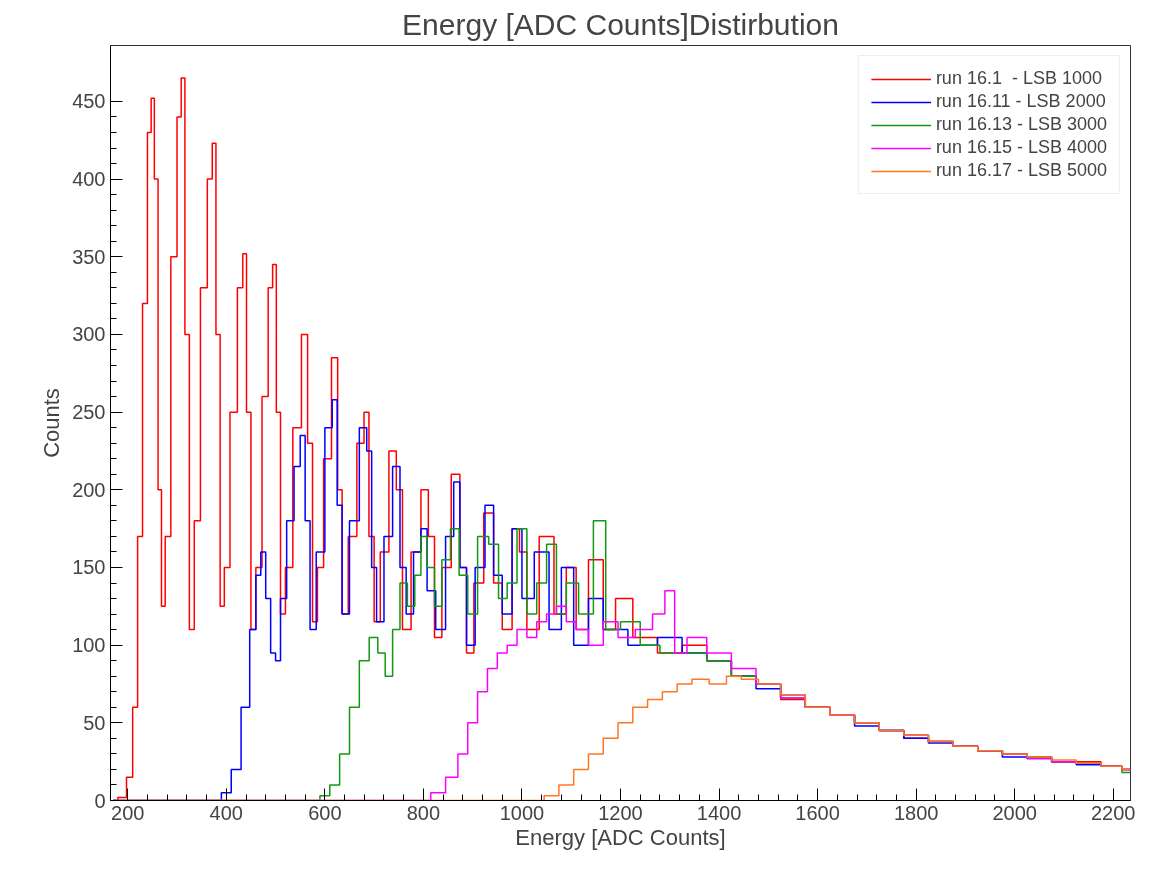 This screenshot has height=888, width=1163. What do you see at coordinates (620, 812) in the screenshot?
I see `x-tick-label: 1200` at bounding box center [620, 812].